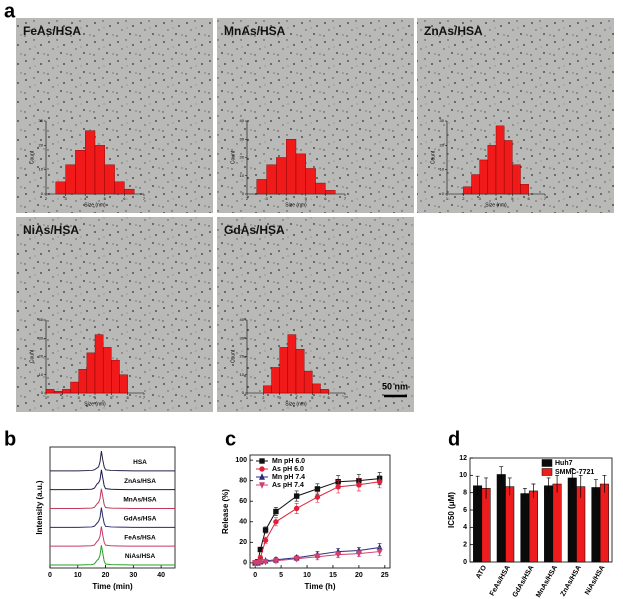  I want to click on x-tick-label: 10, so click(307, 575).